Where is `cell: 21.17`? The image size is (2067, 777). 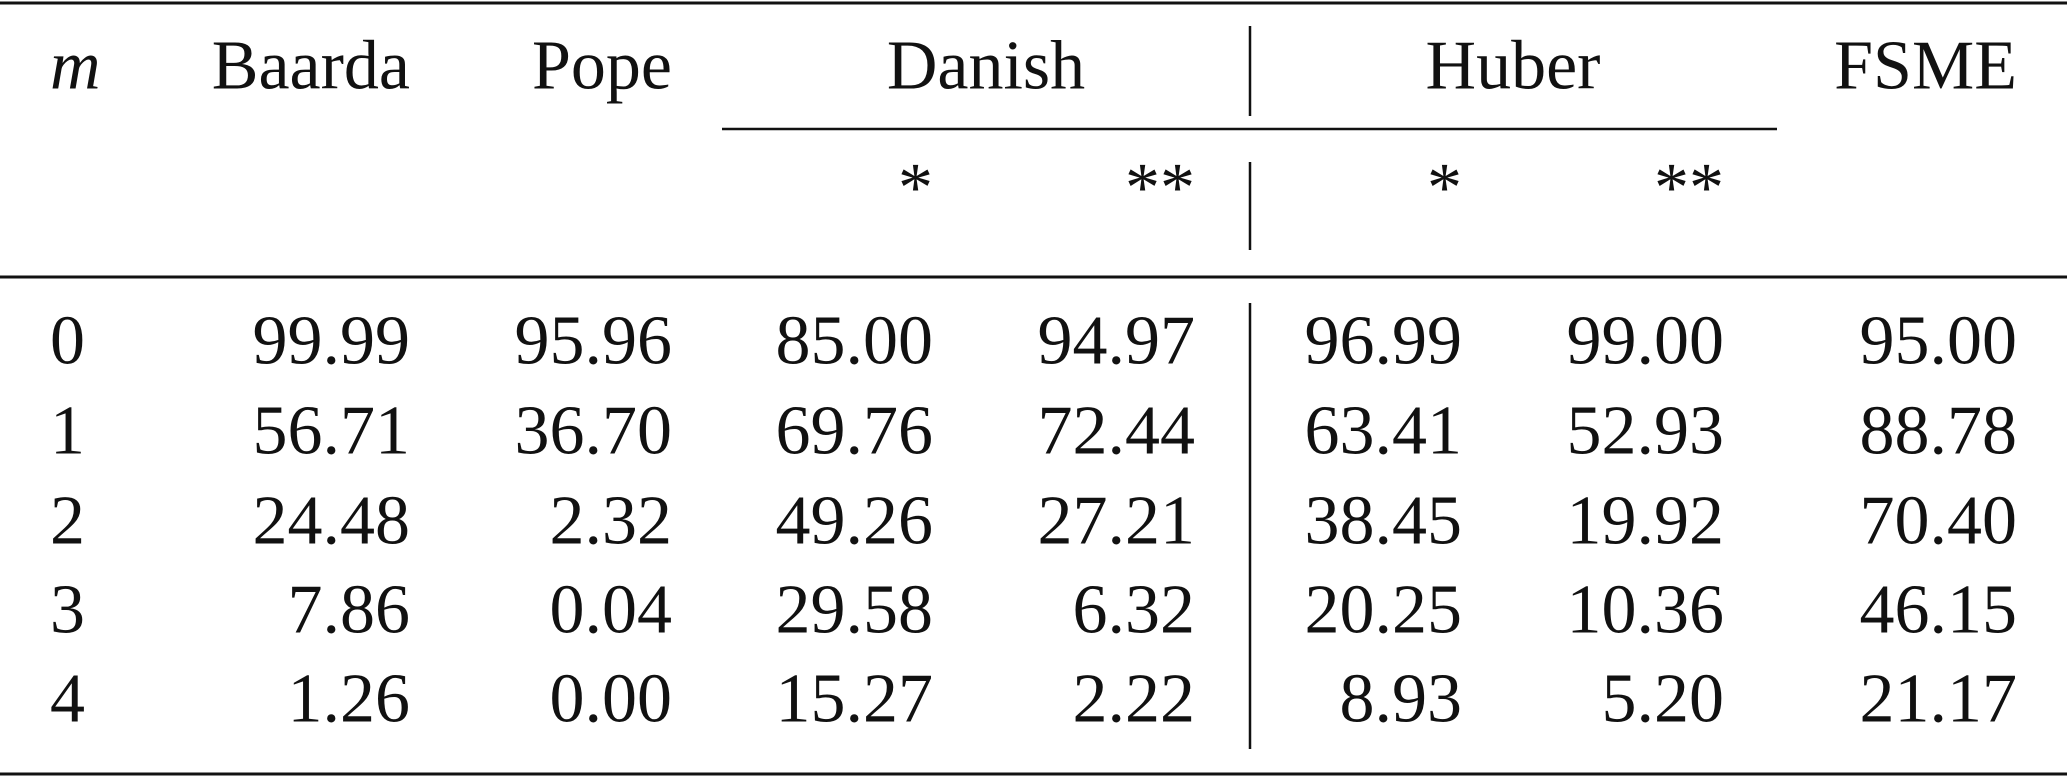
cell: 21.17 is located at coordinates (1939, 699).